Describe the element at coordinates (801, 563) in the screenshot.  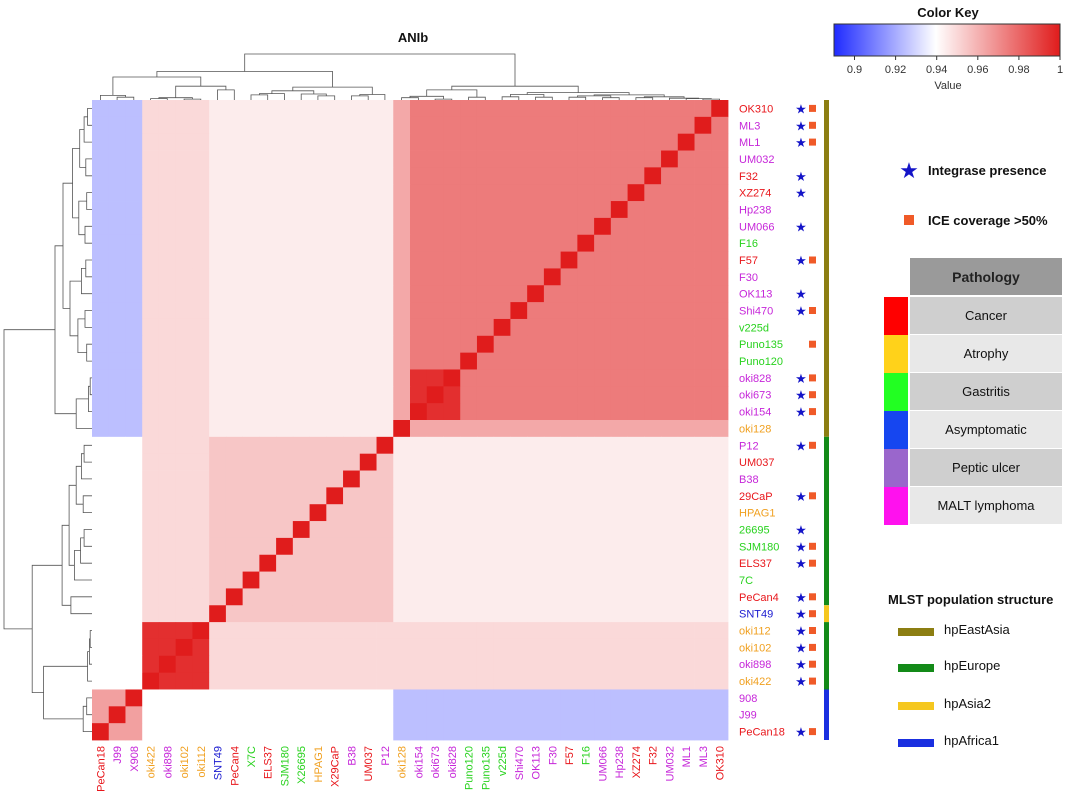
I see `integrase-star-els37: ★` at that location.